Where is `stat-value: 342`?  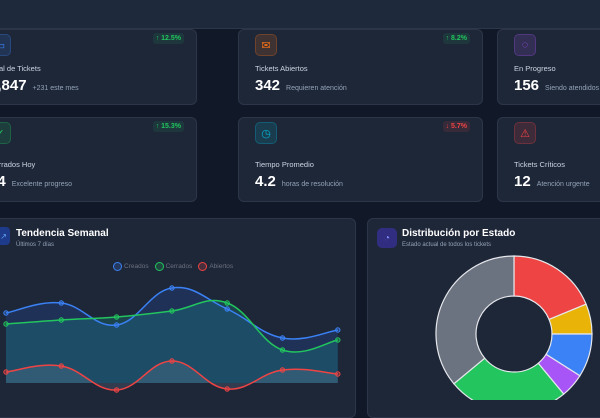 stat-value: 342 is located at coordinates (268, 85).